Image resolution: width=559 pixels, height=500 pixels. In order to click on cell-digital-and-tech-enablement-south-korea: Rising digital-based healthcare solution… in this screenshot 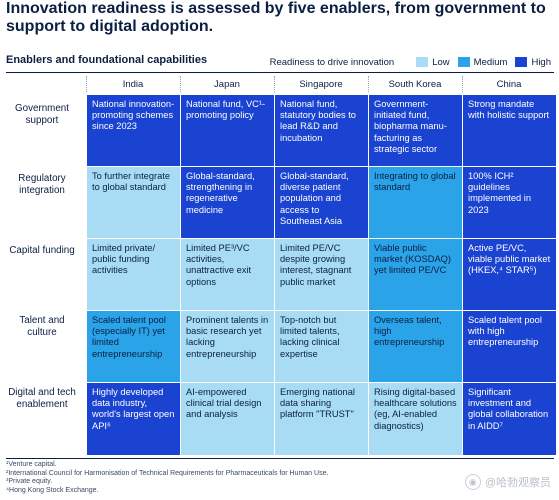, I will do `click(415, 419)`.